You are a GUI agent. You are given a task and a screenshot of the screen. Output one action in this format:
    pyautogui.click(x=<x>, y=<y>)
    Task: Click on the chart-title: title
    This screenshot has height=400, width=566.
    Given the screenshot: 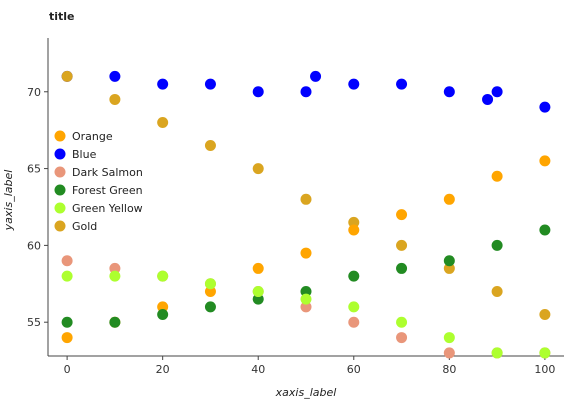 What is the action you would take?
    pyautogui.click(x=62, y=16)
    